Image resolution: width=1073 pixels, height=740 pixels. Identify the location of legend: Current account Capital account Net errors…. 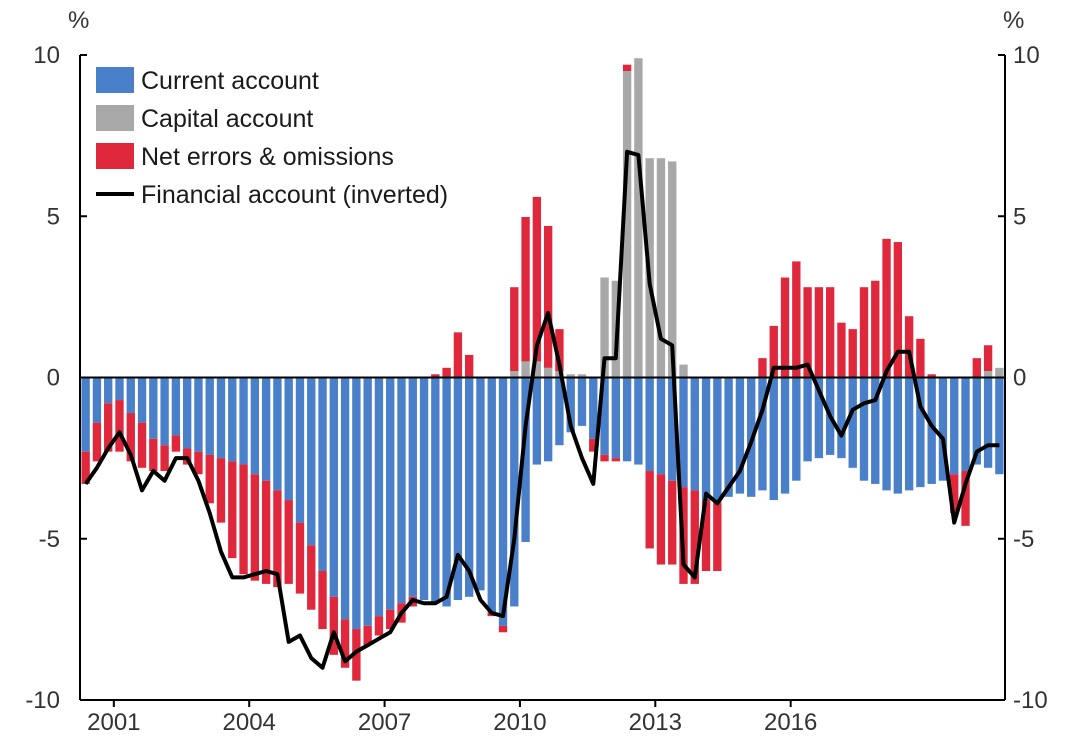
(310, 139).